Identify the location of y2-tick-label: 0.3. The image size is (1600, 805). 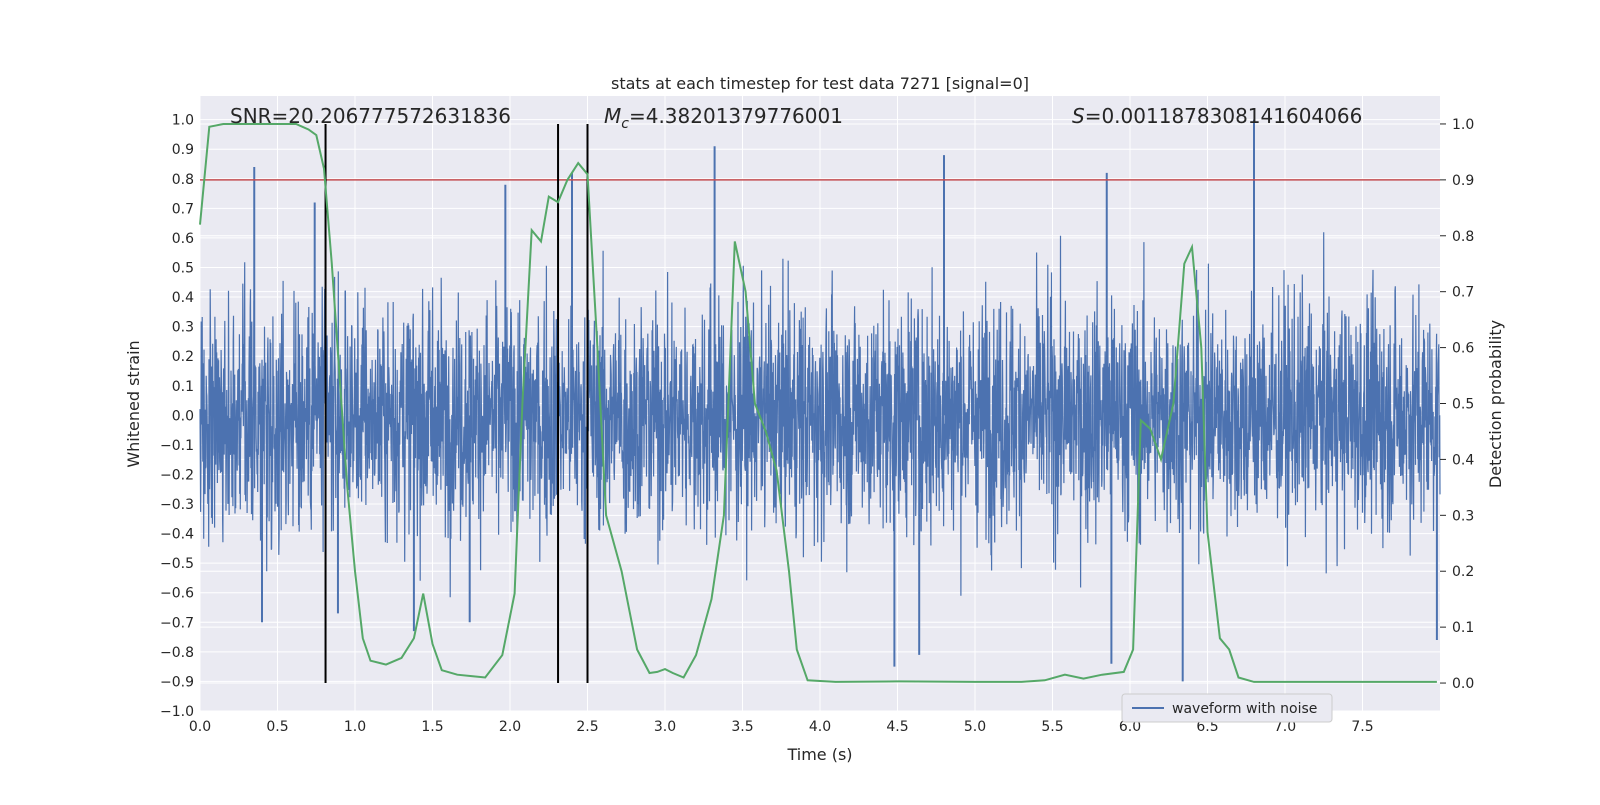
(1463, 516).